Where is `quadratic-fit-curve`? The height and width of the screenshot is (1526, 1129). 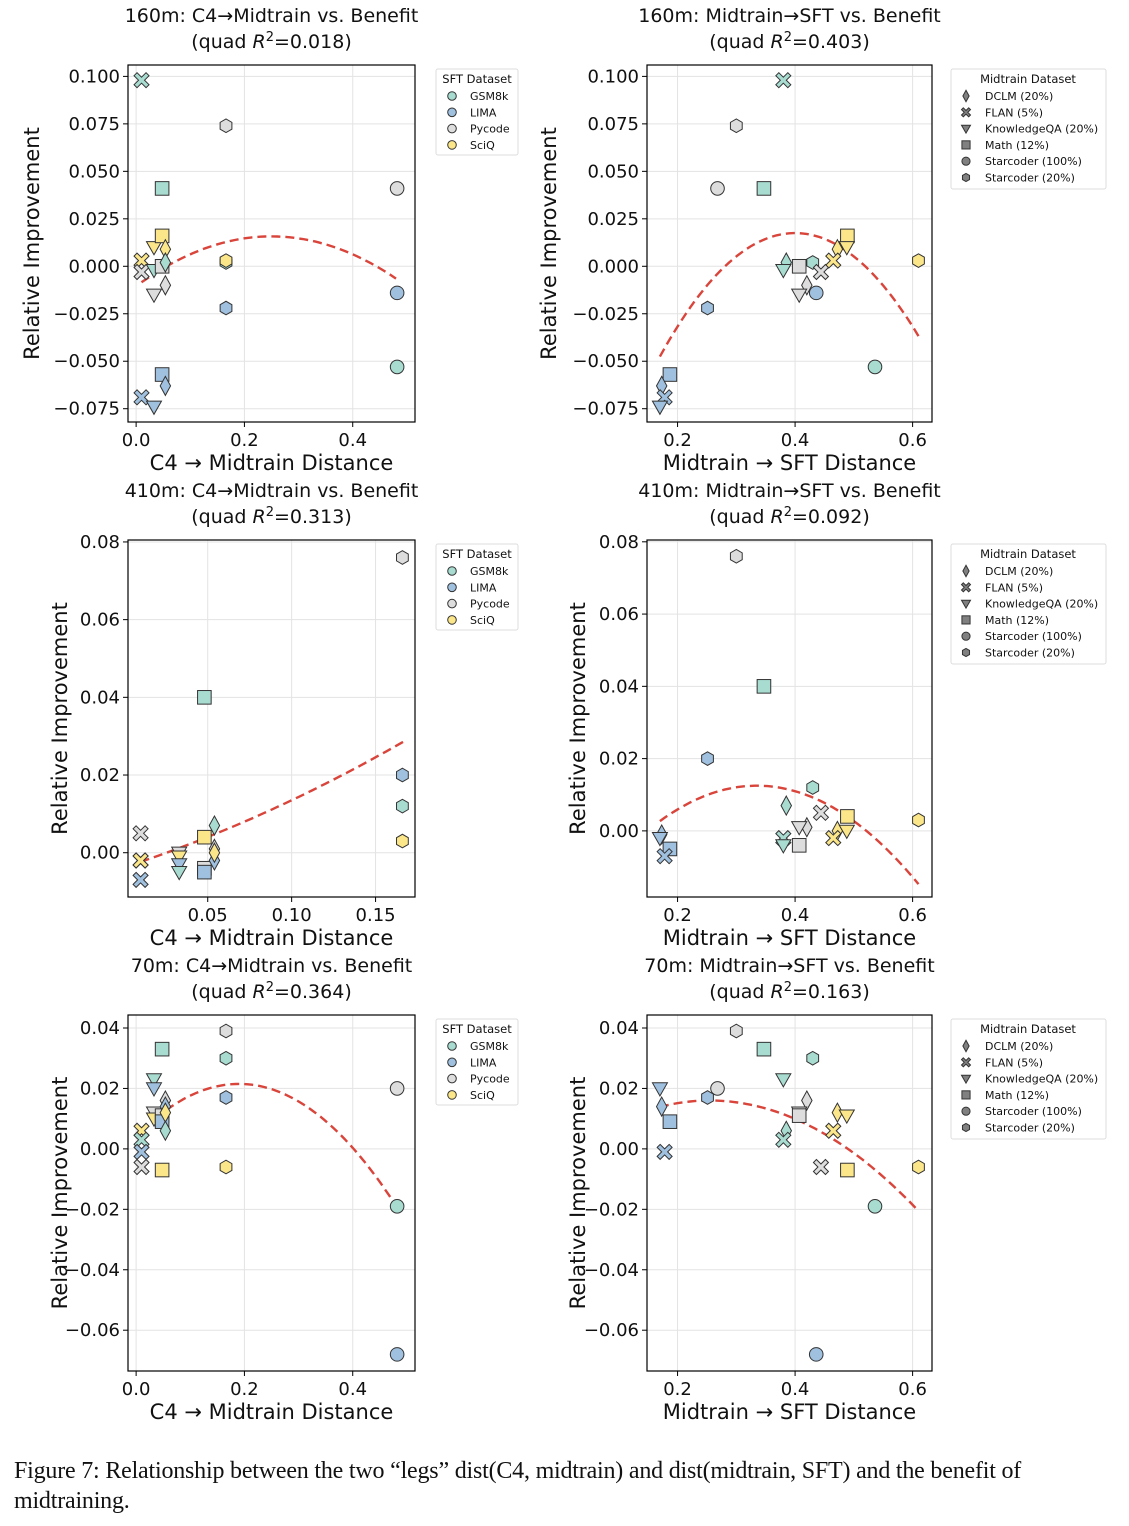 quadratic-fit-curve is located at coordinates (789, 1155).